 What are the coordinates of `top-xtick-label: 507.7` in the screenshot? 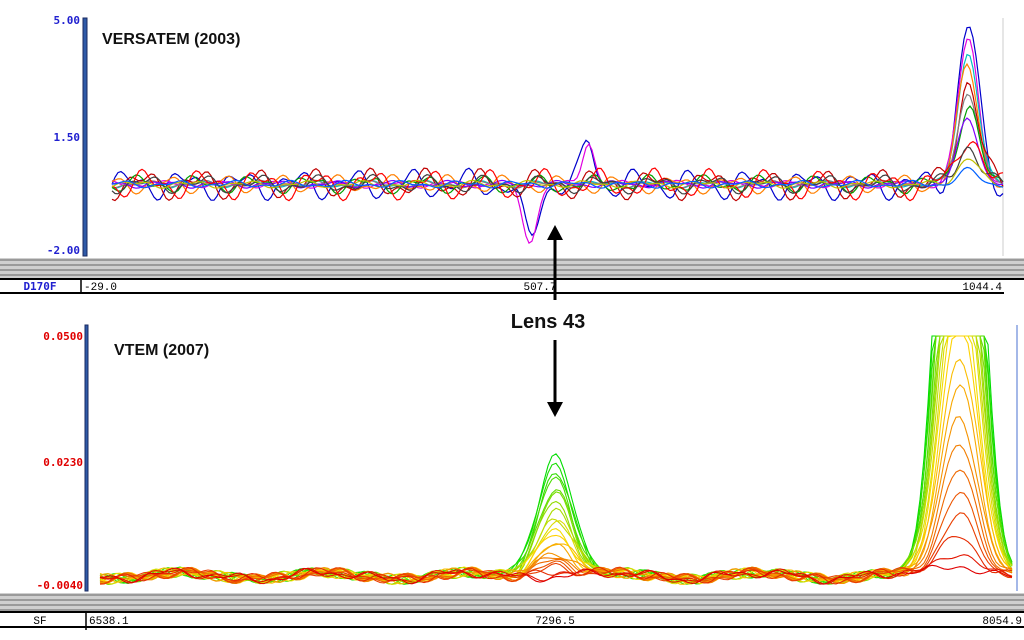 It's located at (539, 288).